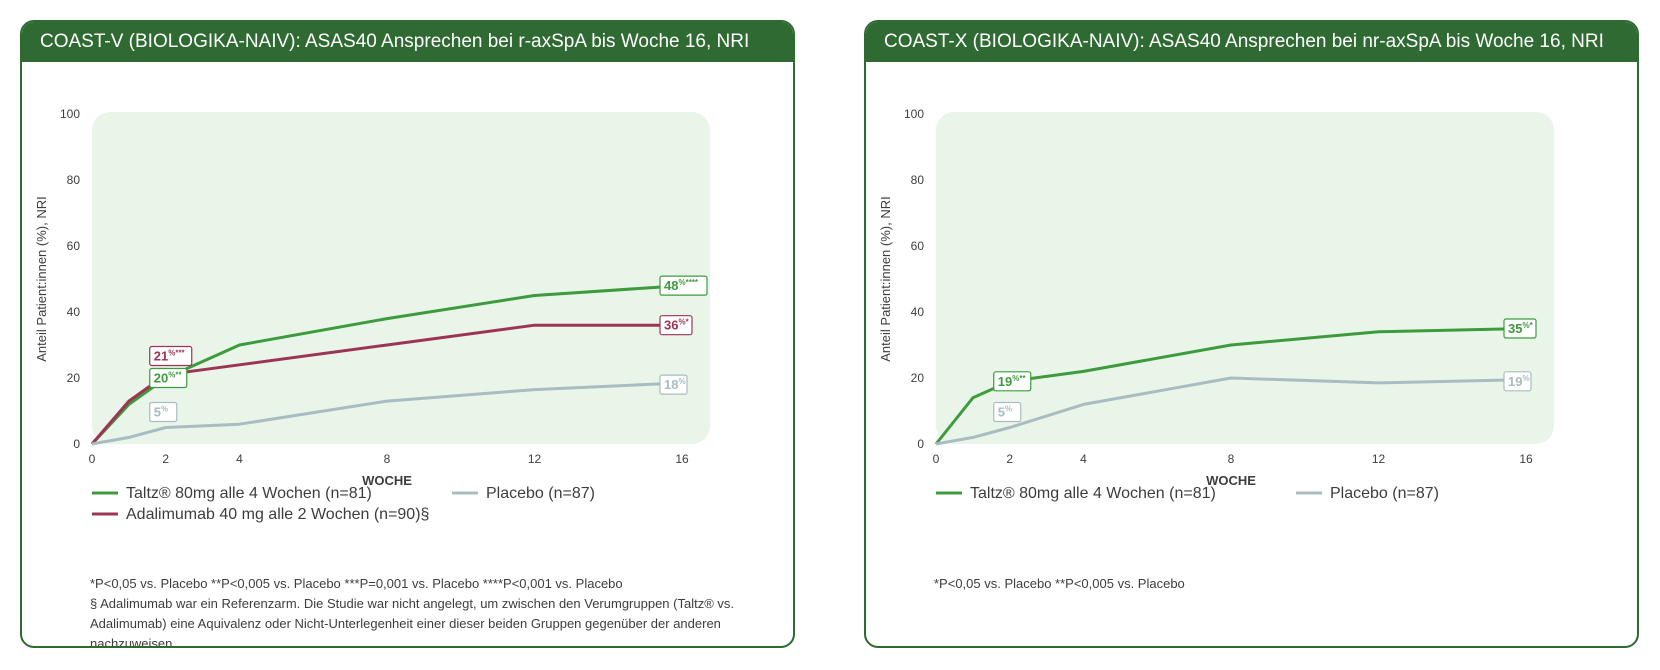  Describe the element at coordinates (277, 514) in the screenshot. I see `legend-entry: Adalimumab 40 mg alle 2 Wochen (n=90)§` at that location.